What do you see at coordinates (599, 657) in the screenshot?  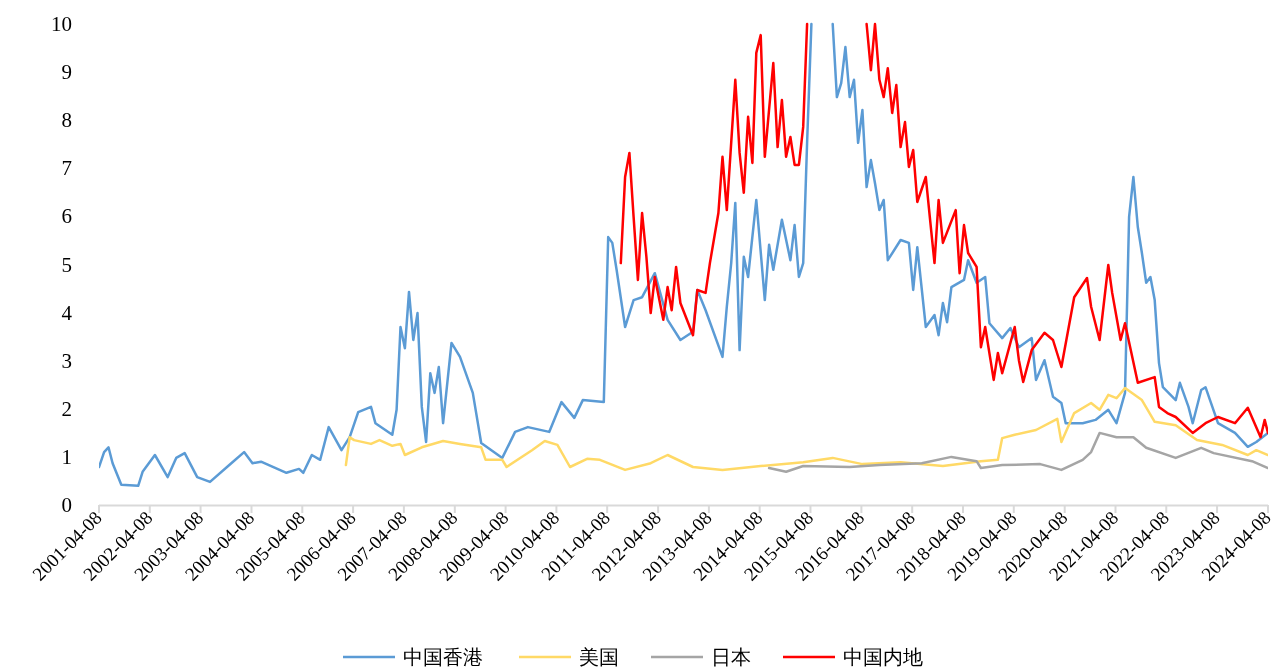 I see `legend-label: 美国` at bounding box center [599, 657].